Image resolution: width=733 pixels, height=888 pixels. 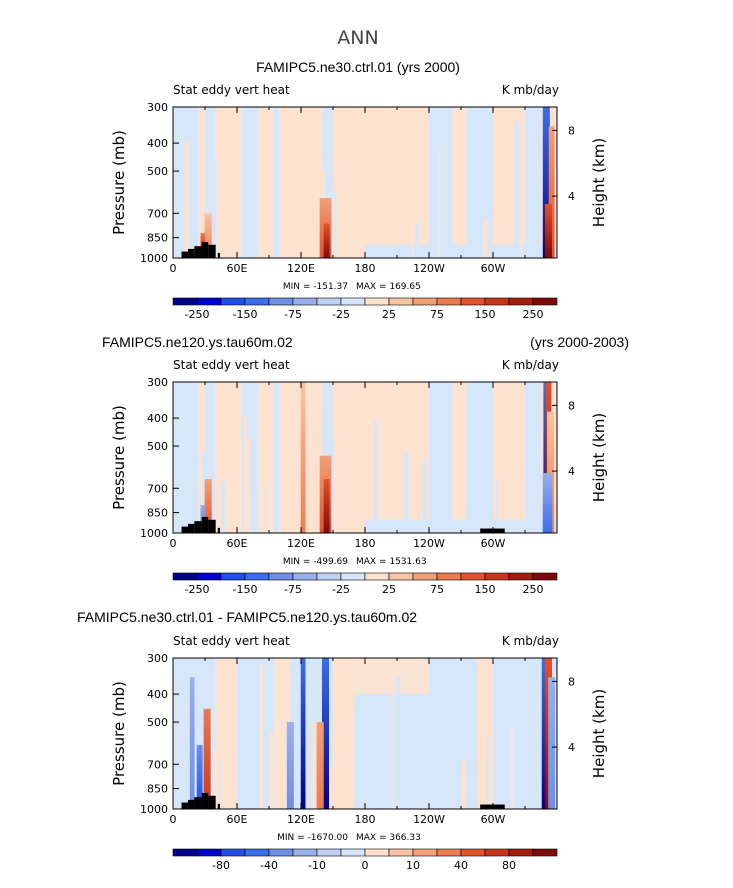 I want to click on x-tick-label: 180, so click(x=365, y=543).